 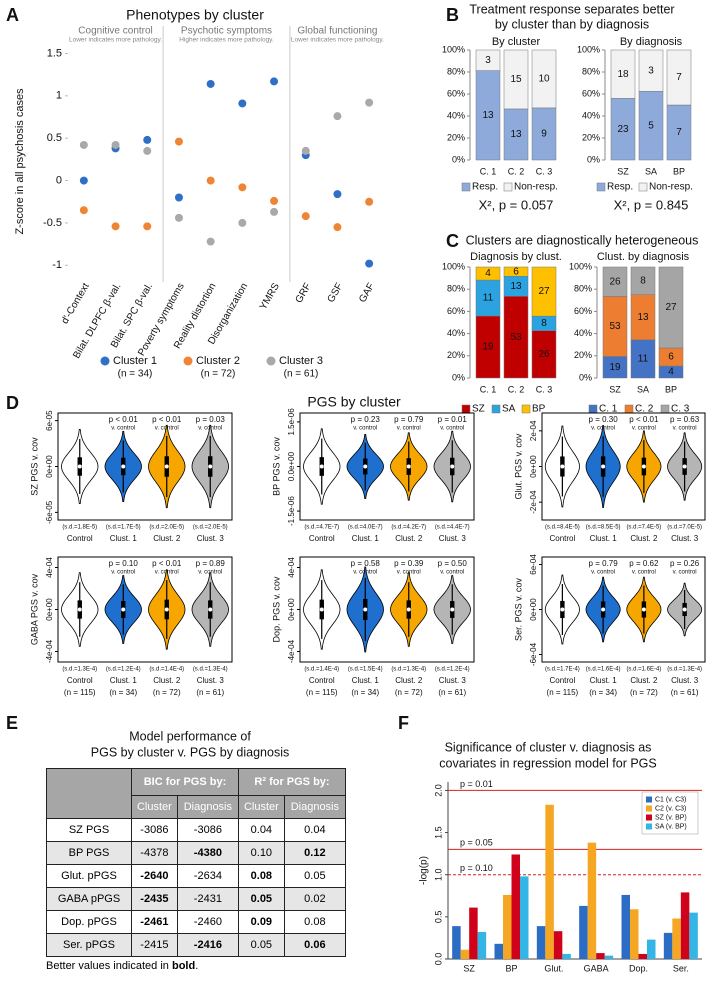 I want to click on y-tick-label: 80%, so click(x=583, y=289).